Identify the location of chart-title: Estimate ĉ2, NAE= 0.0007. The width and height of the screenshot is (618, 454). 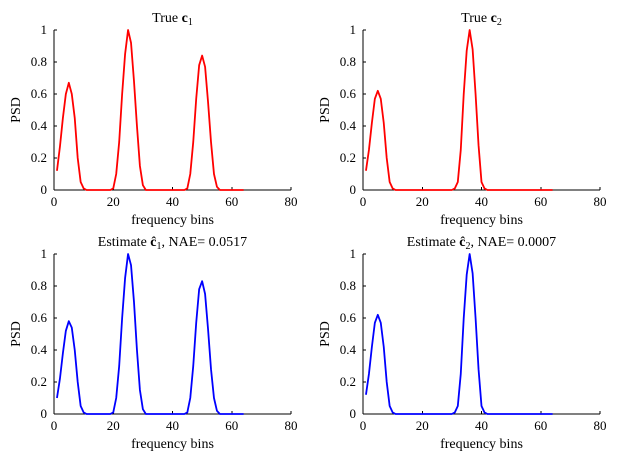
(481, 243).